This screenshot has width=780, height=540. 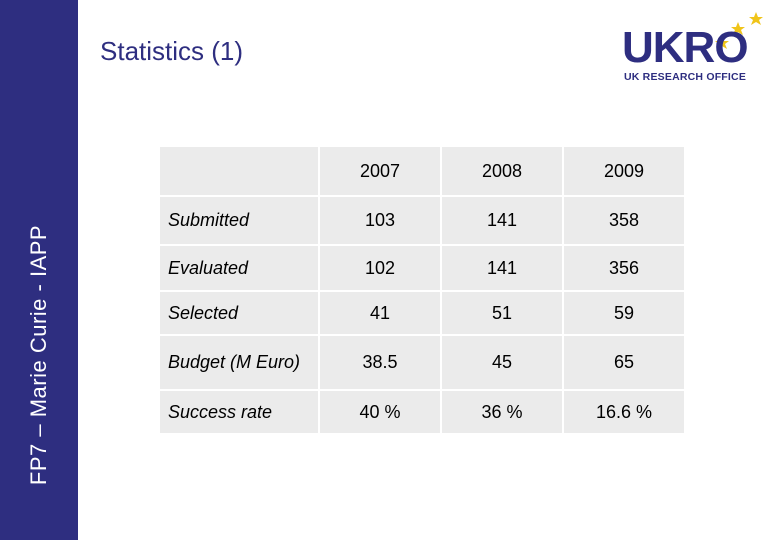 What do you see at coordinates (380, 412) in the screenshot?
I see `table-cell: 40 %` at bounding box center [380, 412].